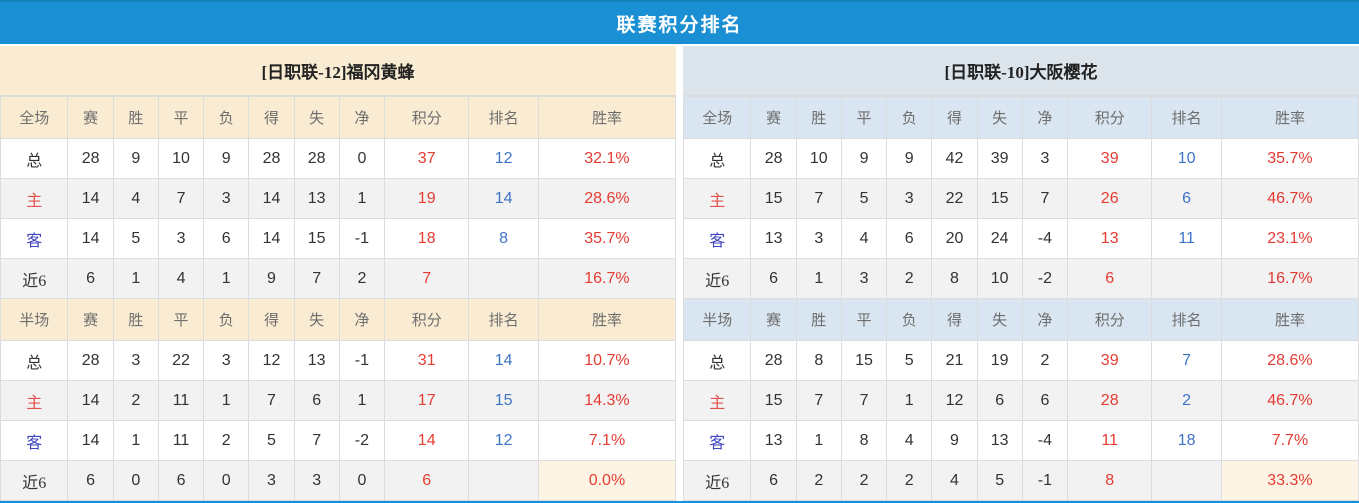 The height and width of the screenshot is (503, 1359). What do you see at coordinates (1020, 198) in the screenshot?
I see `full-stat-row: 主 15 7 5 3 22 15 7 26 6 46.7%` at bounding box center [1020, 198].